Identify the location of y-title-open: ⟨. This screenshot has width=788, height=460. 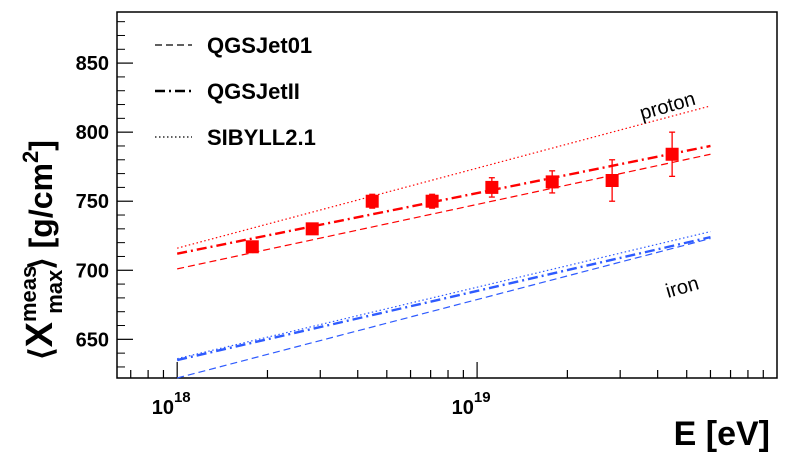
(41, 353).